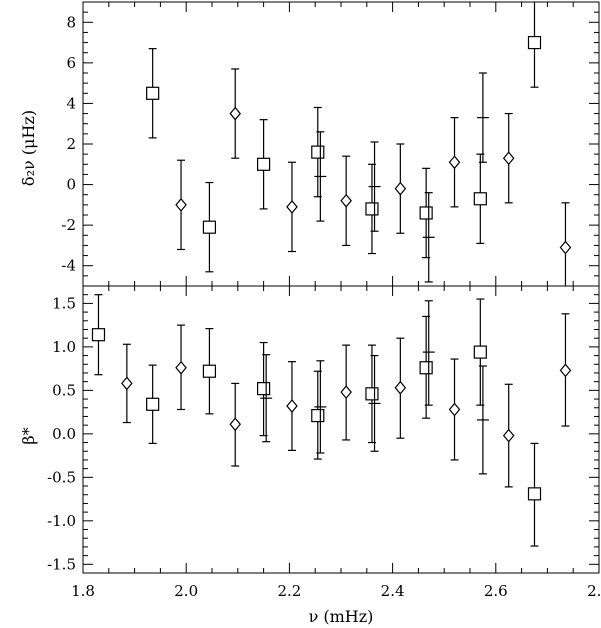 The height and width of the screenshot is (628, 601). I want to click on top-y-tick-label: 8, so click(71, 22).